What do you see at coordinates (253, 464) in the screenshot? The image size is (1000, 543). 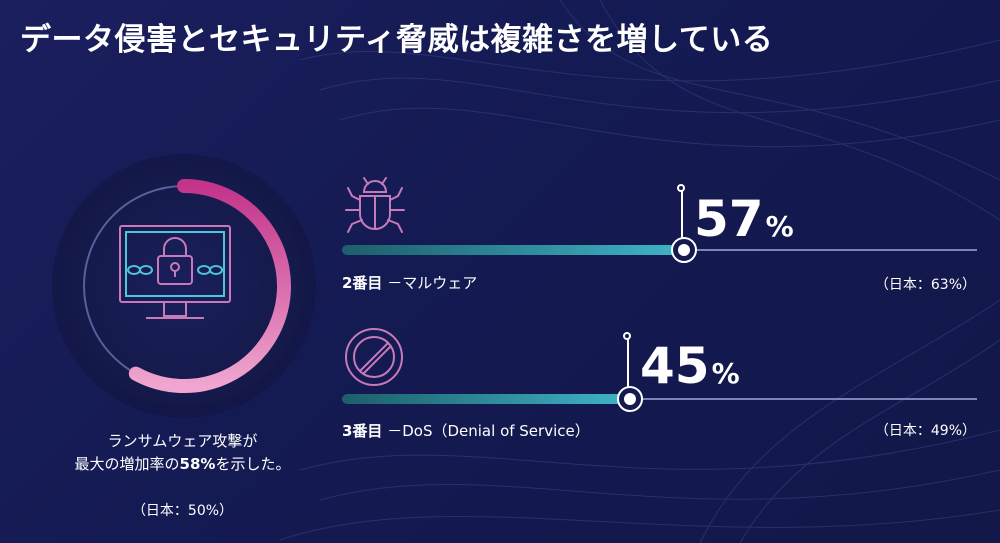 I see `ransomware-line2-suffix: を示した。` at bounding box center [253, 464].